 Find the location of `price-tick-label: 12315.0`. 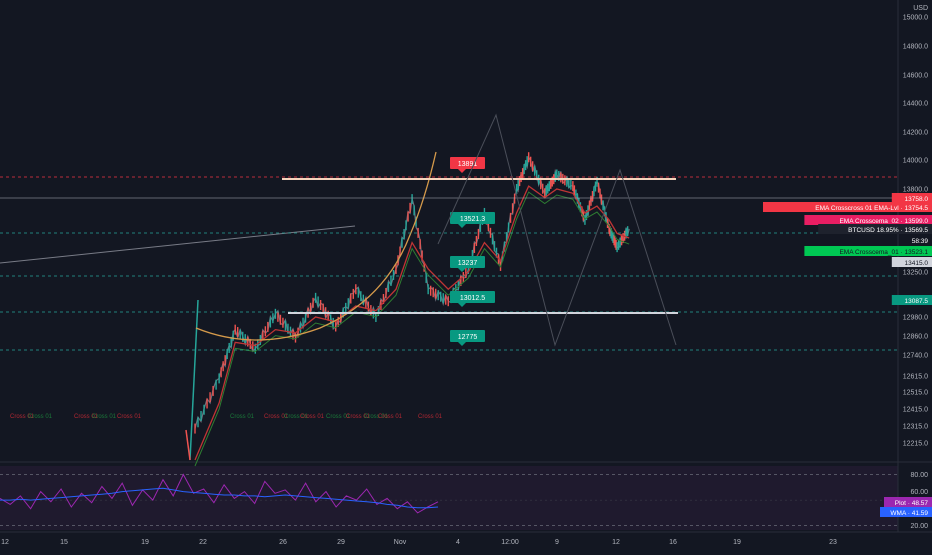

price-tick-label: 12315.0 is located at coordinates (915, 427).